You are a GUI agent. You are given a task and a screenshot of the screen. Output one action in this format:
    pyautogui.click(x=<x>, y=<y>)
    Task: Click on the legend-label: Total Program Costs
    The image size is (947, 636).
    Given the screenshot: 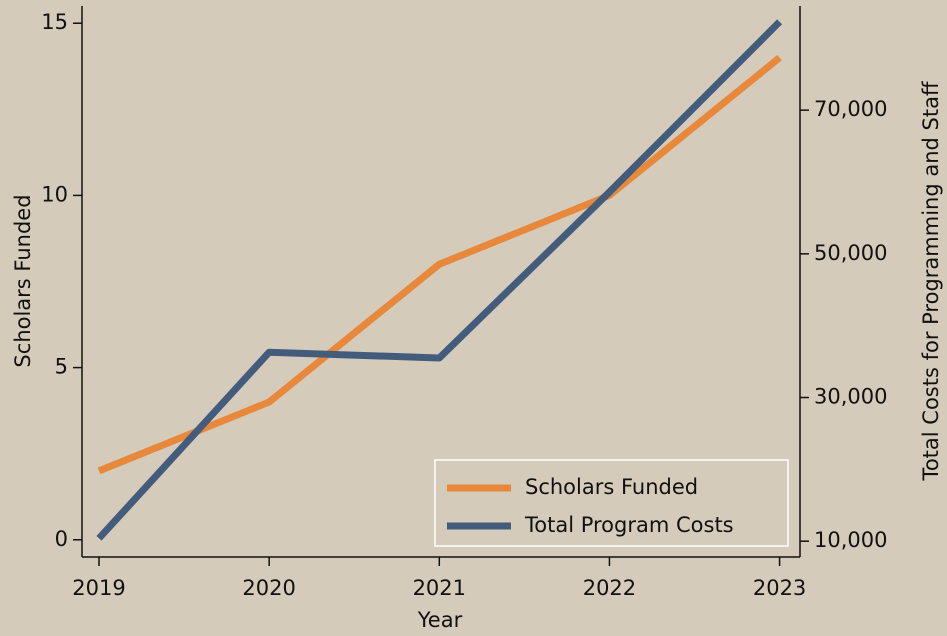 What is the action you would take?
    pyautogui.click(x=629, y=525)
    